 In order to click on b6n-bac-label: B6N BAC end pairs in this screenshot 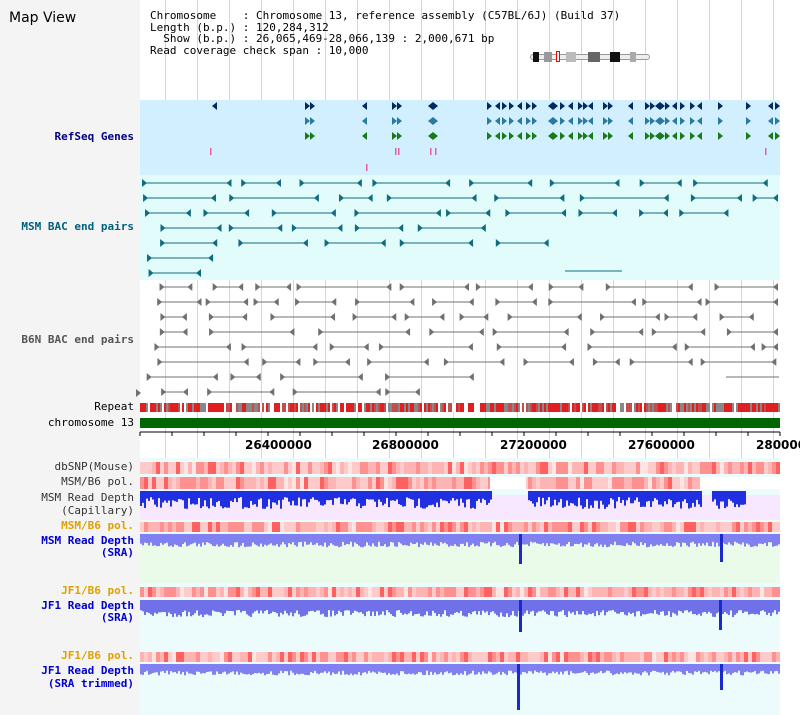, I will do `click(77, 339)`.